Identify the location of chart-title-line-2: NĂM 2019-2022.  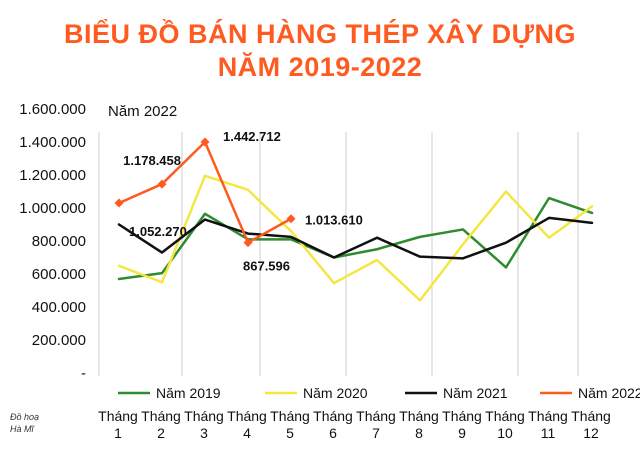
(320, 67).